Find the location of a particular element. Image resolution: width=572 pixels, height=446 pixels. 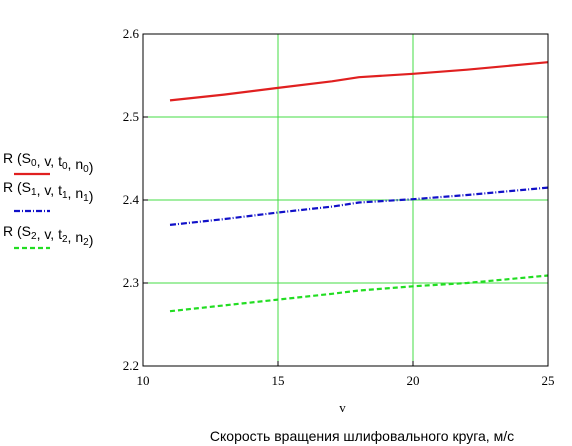

x-axis-label: v is located at coordinates (342, 407).